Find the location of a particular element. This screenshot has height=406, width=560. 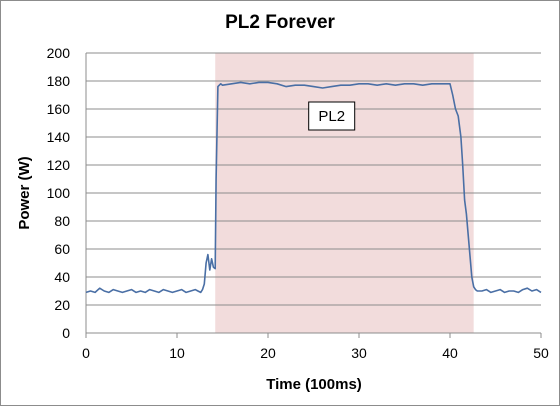

pl2-annotation-label: PL2 is located at coordinates (331, 116).